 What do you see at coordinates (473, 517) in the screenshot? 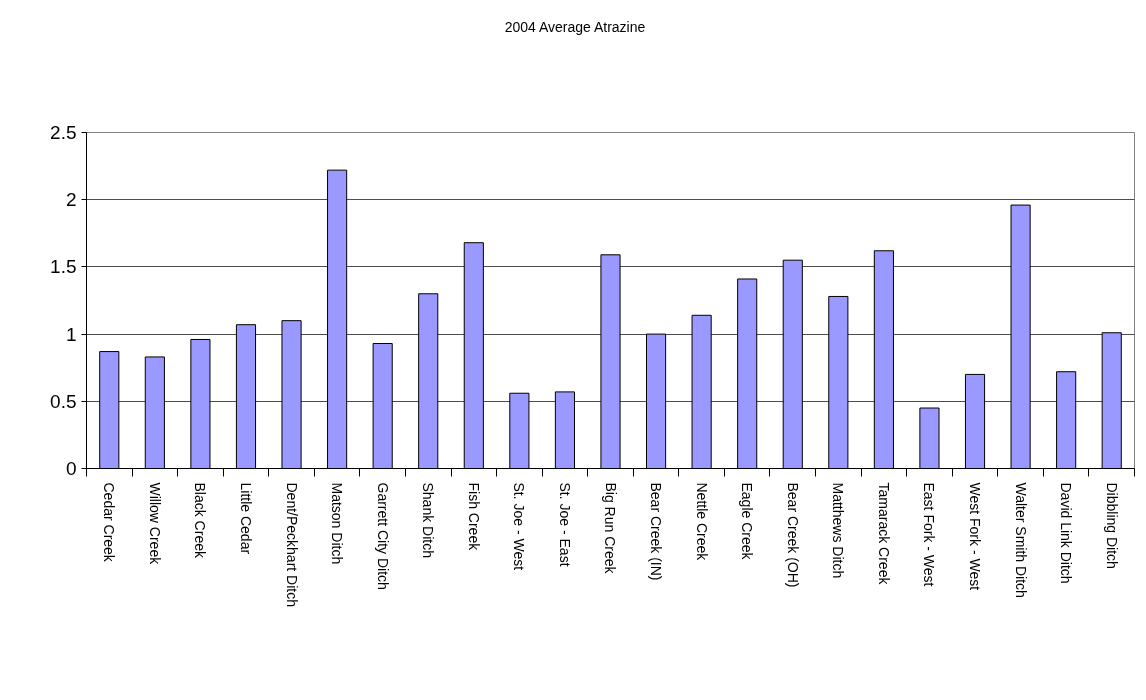
I see `x-tick-label: Fish Creek` at bounding box center [473, 517].